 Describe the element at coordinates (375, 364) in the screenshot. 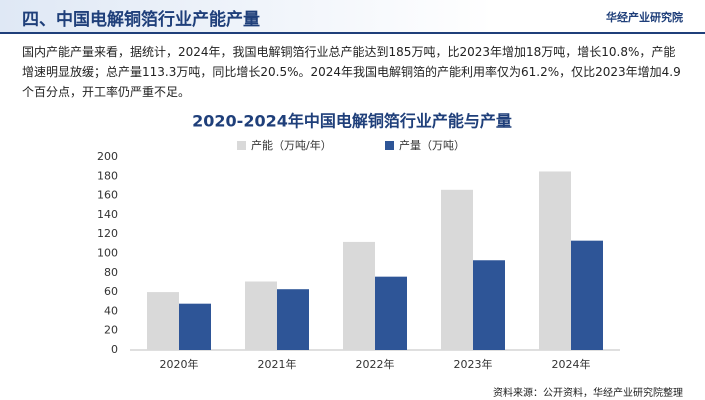

I see `x-tick-label: 2022年` at that location.